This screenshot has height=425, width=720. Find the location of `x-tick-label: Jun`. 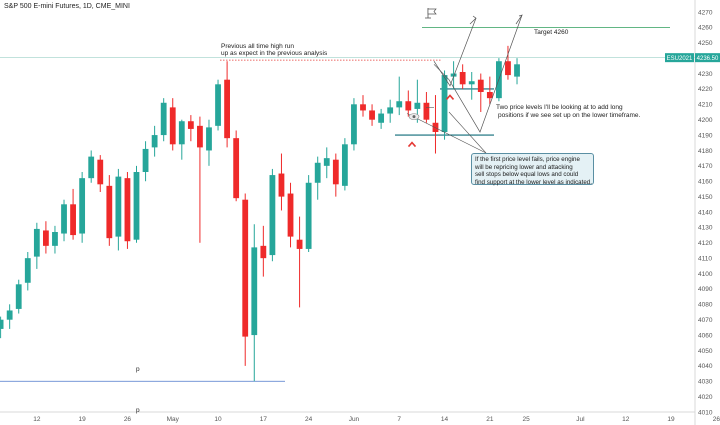

x-tick-label: Jun is located at coordinates (354, 419).